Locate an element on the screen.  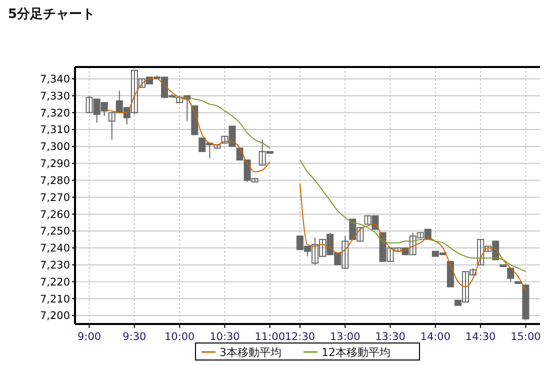
chart-title: 5分足チャート is located at coordinates (52, 14).